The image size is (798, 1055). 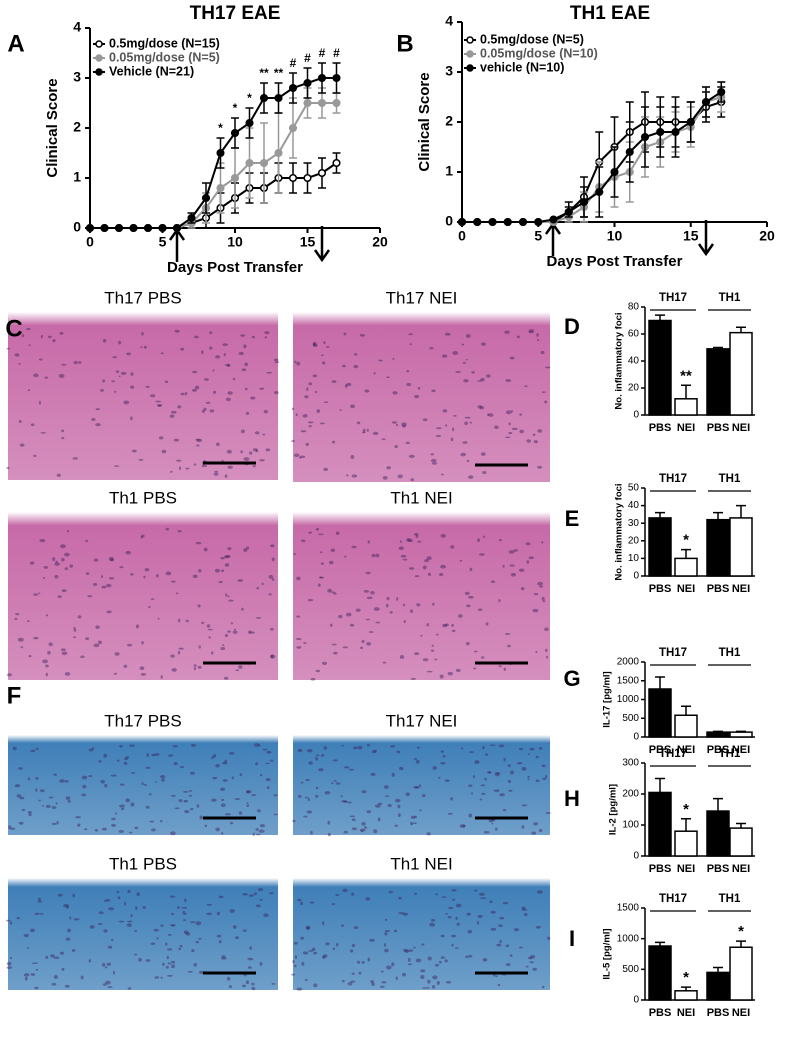 What do you see at coordinates (572, 518) in the screenshot?
I see `panel-label: E` at bounding box center [572, 518].